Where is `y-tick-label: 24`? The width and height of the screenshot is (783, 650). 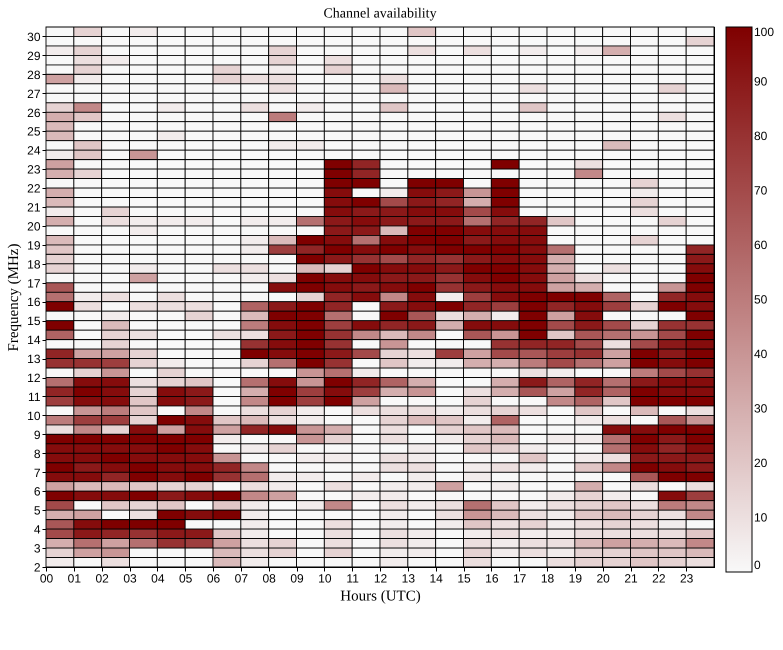 y-tick-label: 24 is located at coordinates (34, 151).